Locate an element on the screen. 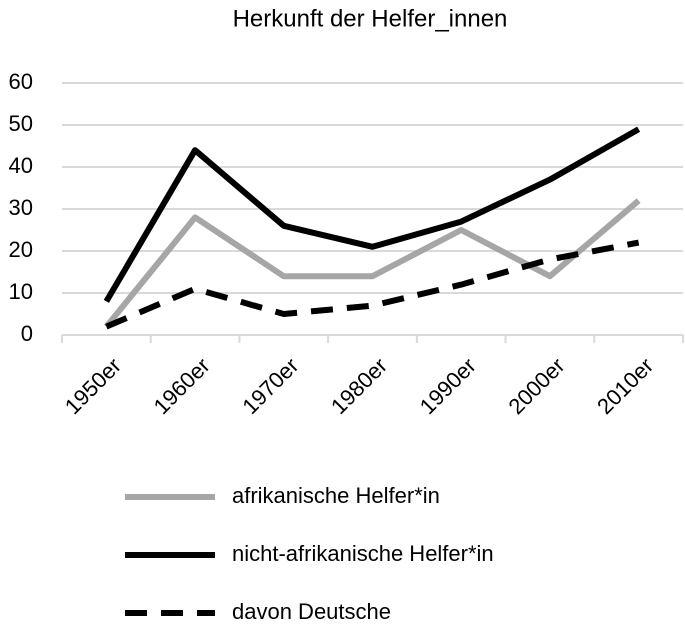 The width and height of the screenshot is (685, 636). chart-title: Herkunft der Helfer_innen is located at coordinates (370, 18).